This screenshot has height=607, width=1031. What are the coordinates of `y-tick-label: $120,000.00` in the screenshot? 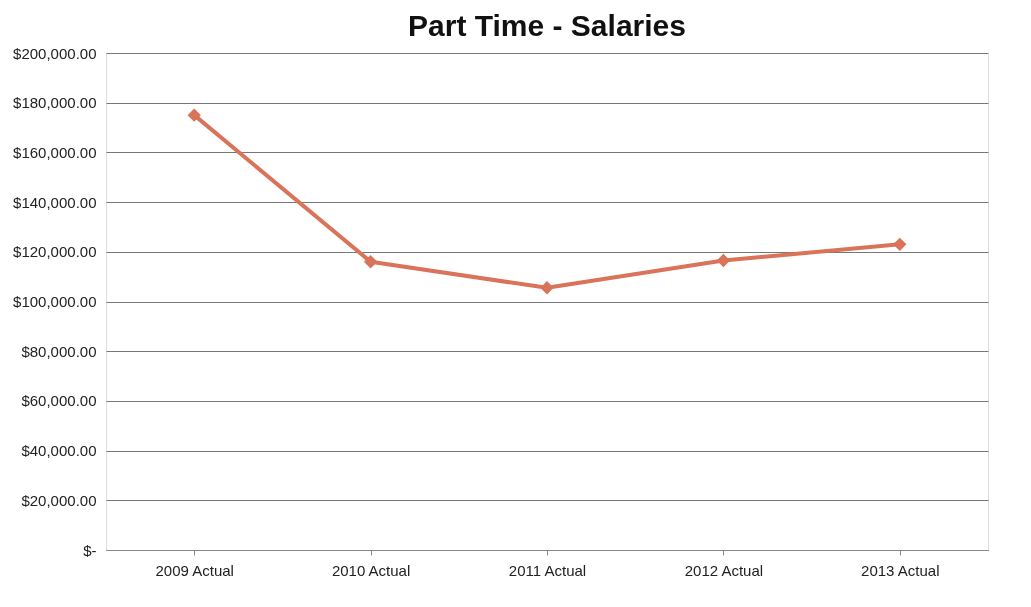 It's located at (55, 252).